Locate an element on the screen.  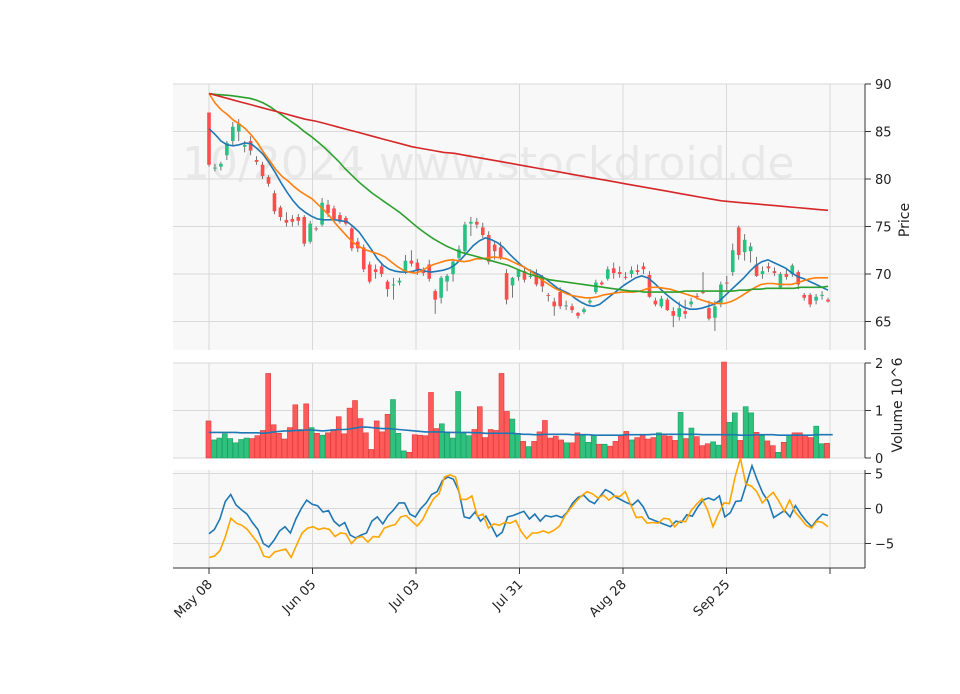
price-tick-label: 65 is located at coordinates (883, 323).